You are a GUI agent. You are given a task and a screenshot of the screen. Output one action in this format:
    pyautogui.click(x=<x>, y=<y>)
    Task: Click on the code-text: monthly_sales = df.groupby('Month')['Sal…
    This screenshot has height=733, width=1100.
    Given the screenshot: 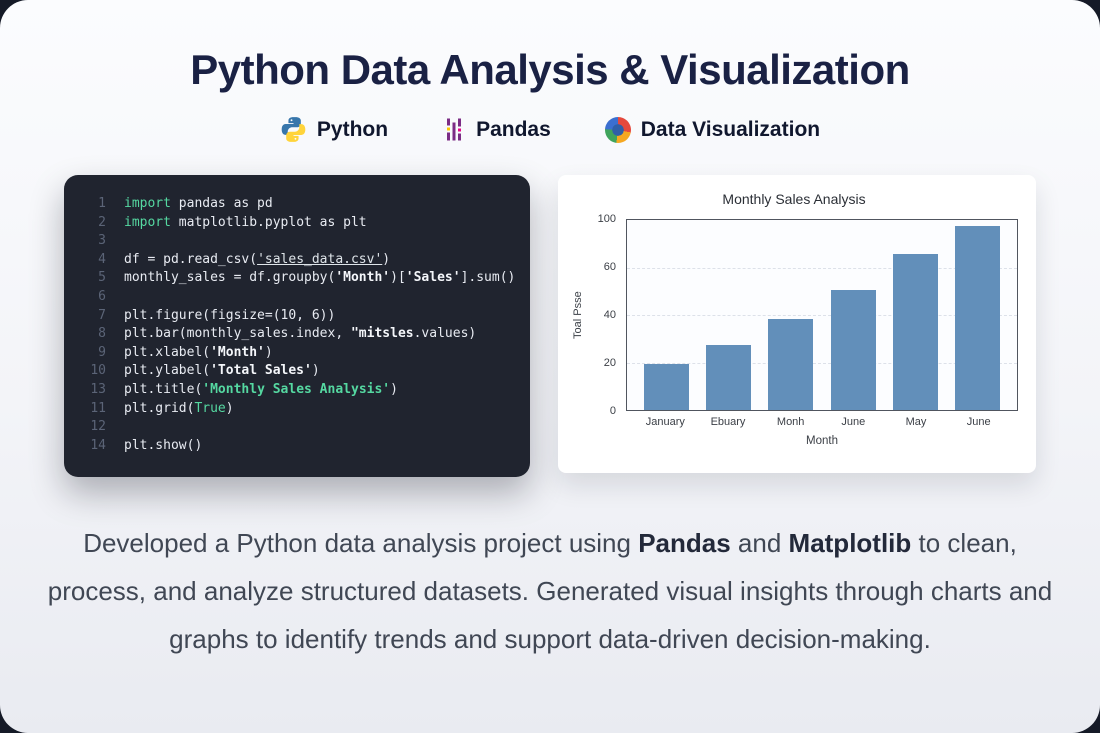 What is the action you would take?
    pyautogui.click(x=320, y=278)
    